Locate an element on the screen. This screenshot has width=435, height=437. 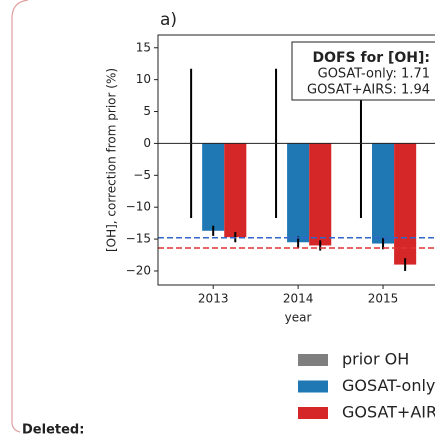
x-tick-label: 2015 is located at coordinates (383, 299).